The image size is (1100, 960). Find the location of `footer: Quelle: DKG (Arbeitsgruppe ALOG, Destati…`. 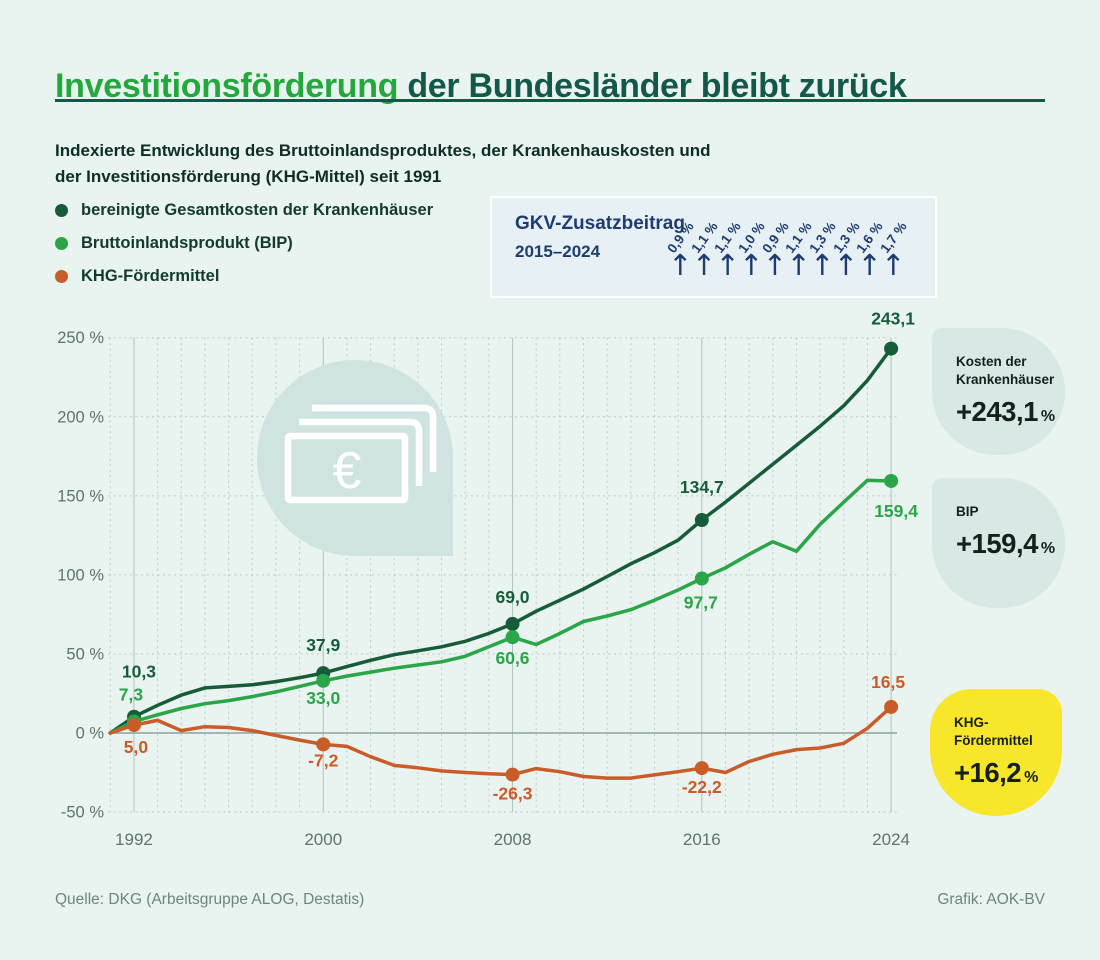

footer: Quelle: DKG (Arbeitsgruppe ALOG, Destati… is located at coordinates (550, 900).